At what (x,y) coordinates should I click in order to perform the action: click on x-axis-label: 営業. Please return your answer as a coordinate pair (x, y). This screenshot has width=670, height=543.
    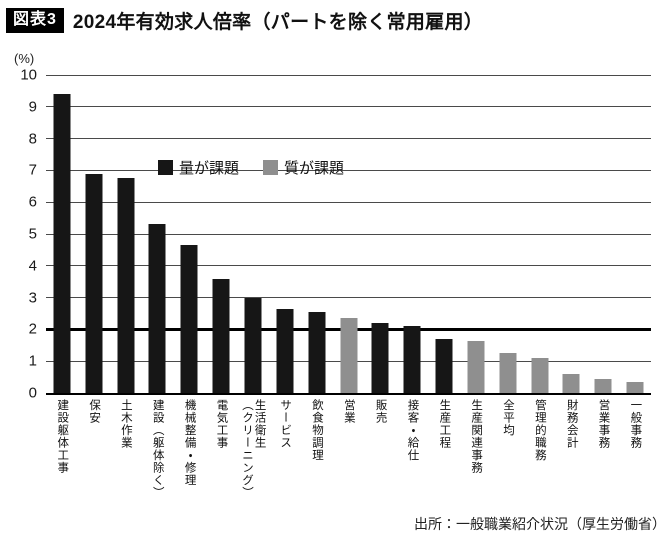
    Looking at the image, I should click on (348, 411).